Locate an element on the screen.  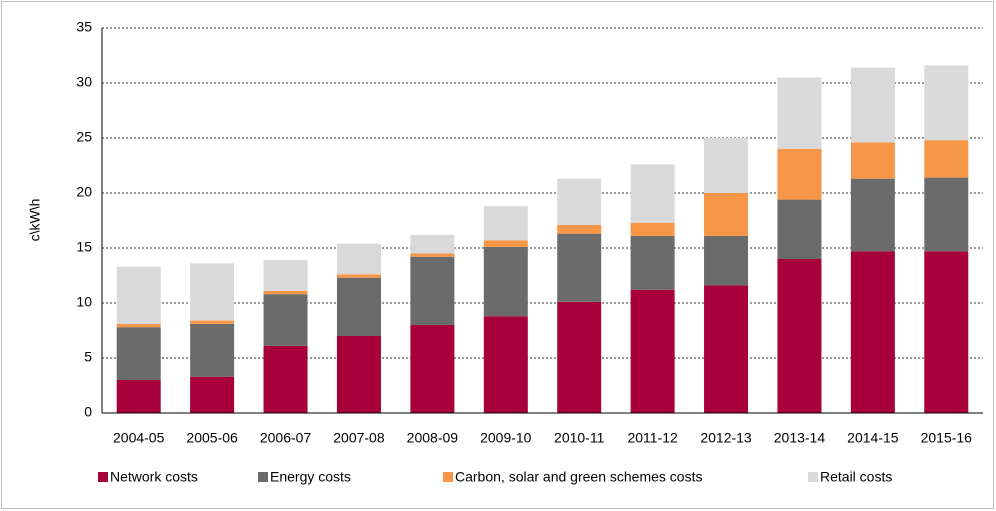
y-tick-label: 5 is located at coordinates (88, 357).